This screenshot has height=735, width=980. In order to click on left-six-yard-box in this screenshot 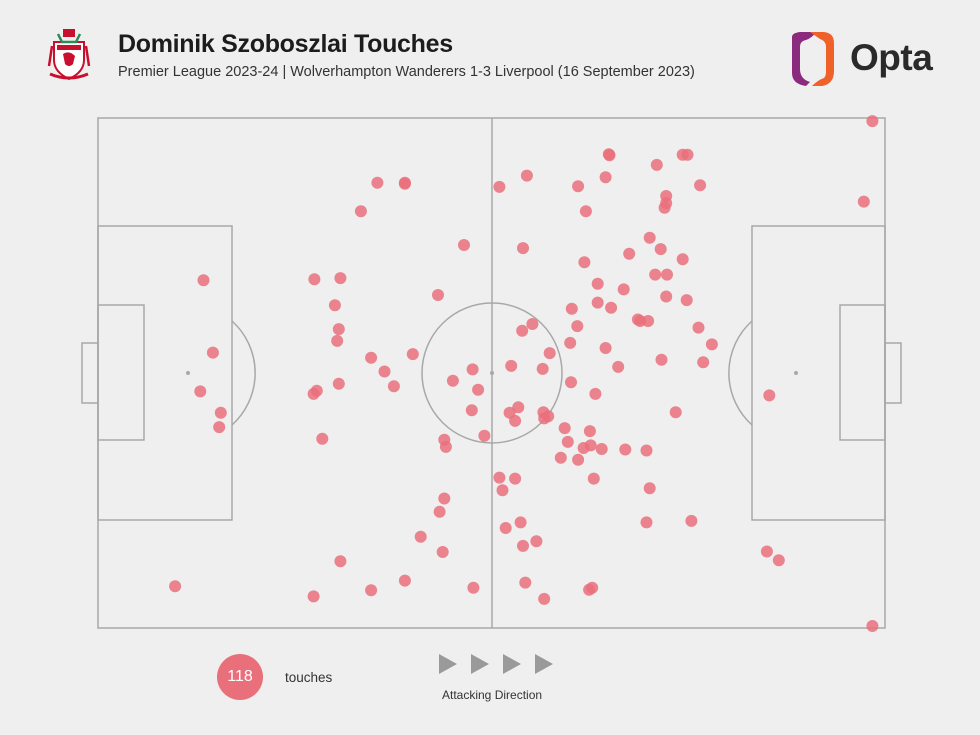, I will do `click(121, 372)`.